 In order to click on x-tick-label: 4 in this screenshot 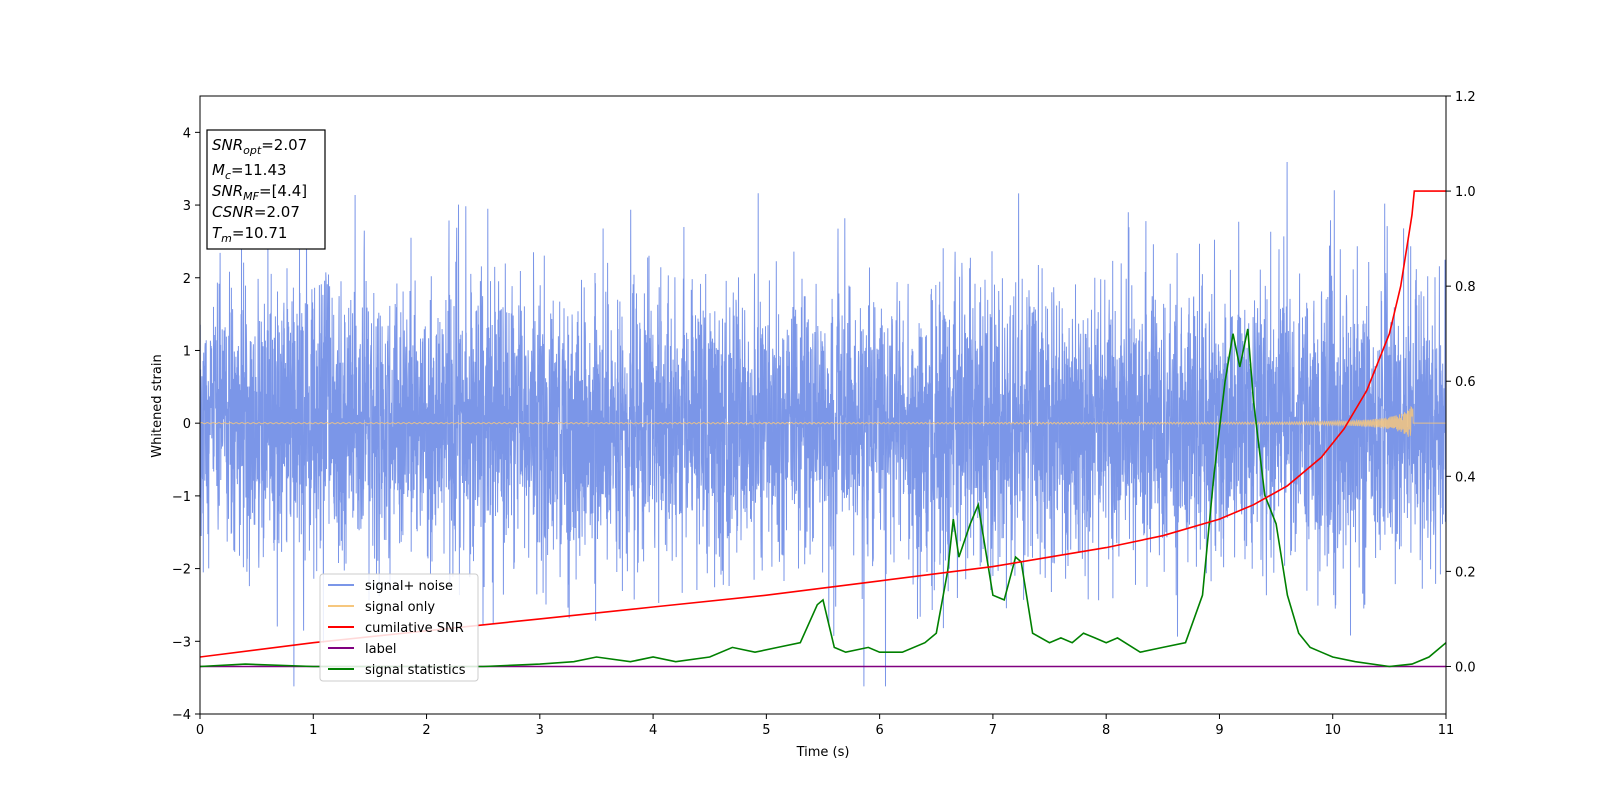, I will do `click(653, 730)`.